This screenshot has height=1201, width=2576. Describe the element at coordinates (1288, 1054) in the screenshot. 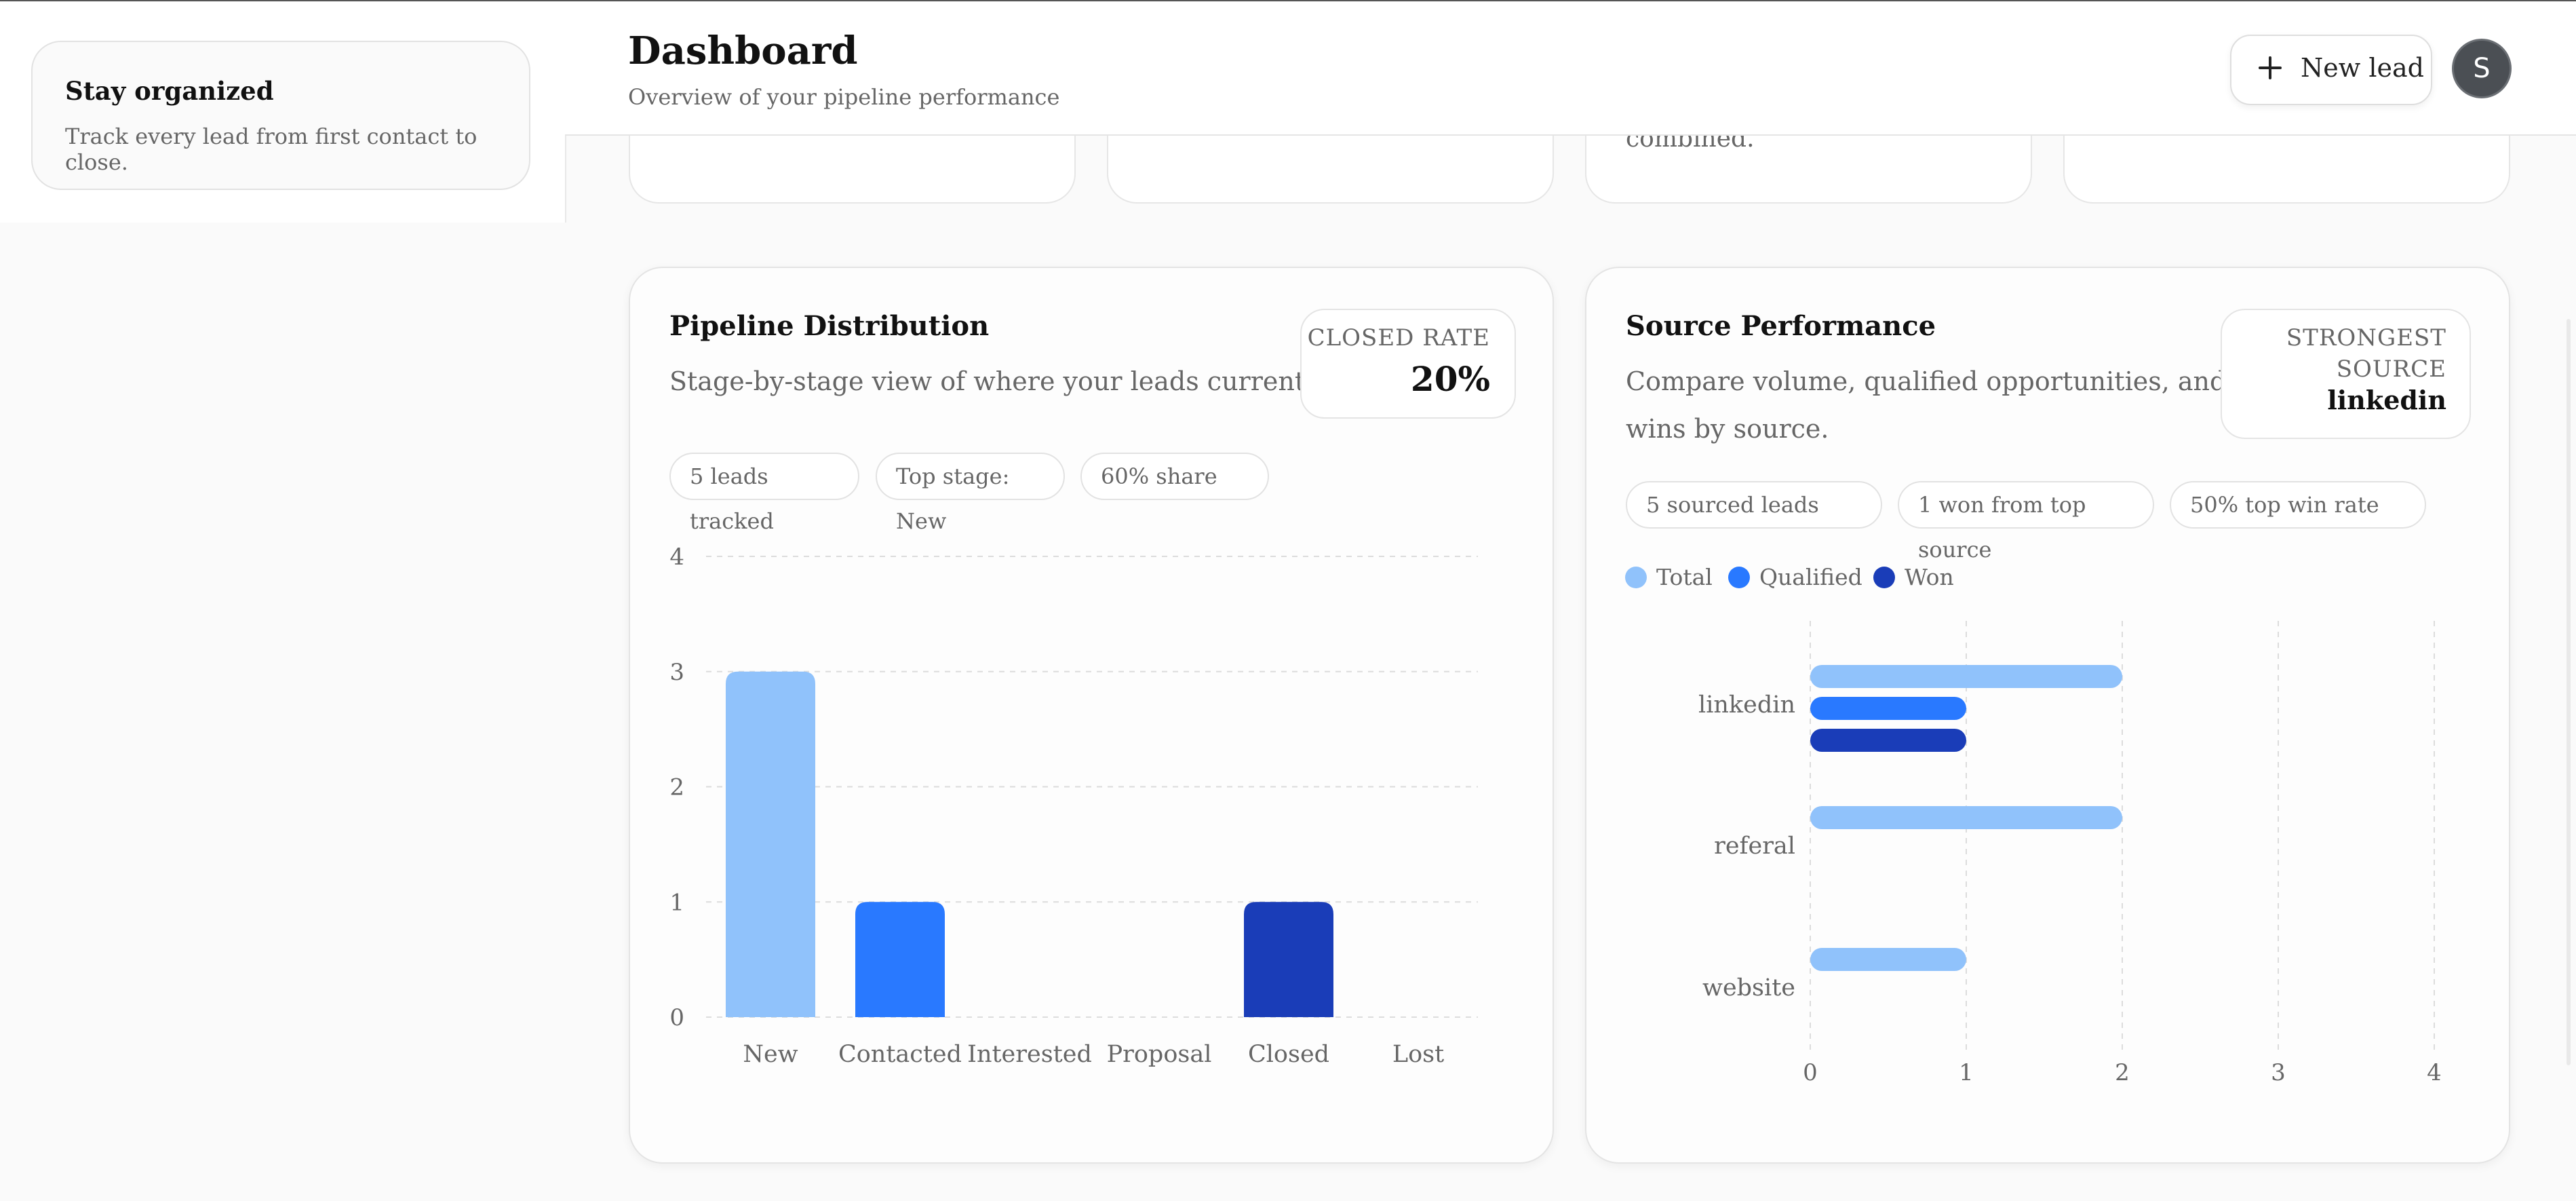

I see `x-tick-label: Closed` at that location.